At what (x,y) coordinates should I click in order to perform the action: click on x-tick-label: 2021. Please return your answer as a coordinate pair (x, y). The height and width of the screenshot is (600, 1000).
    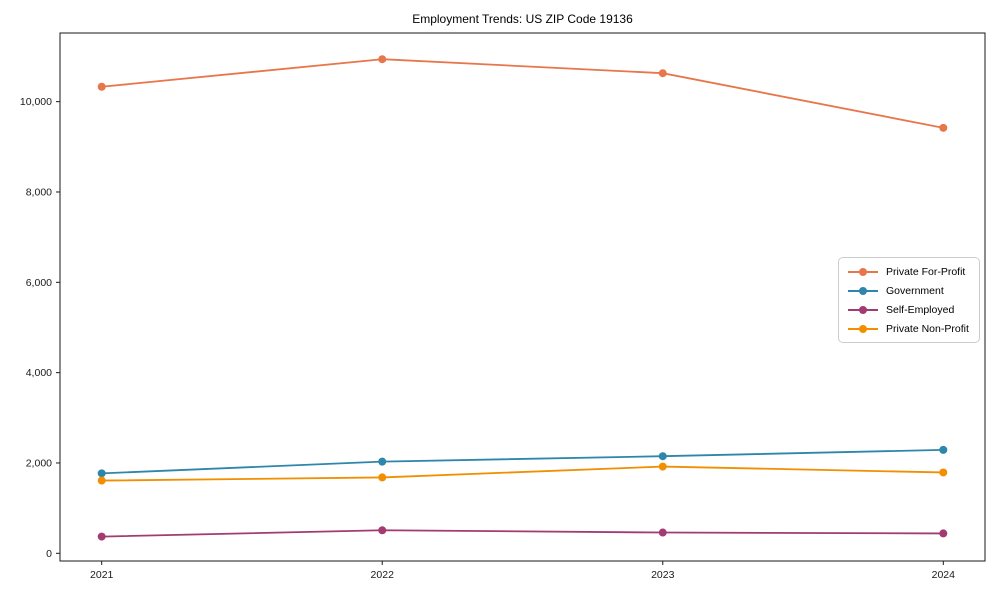
    Looking at the image, I should click on (102, 575).